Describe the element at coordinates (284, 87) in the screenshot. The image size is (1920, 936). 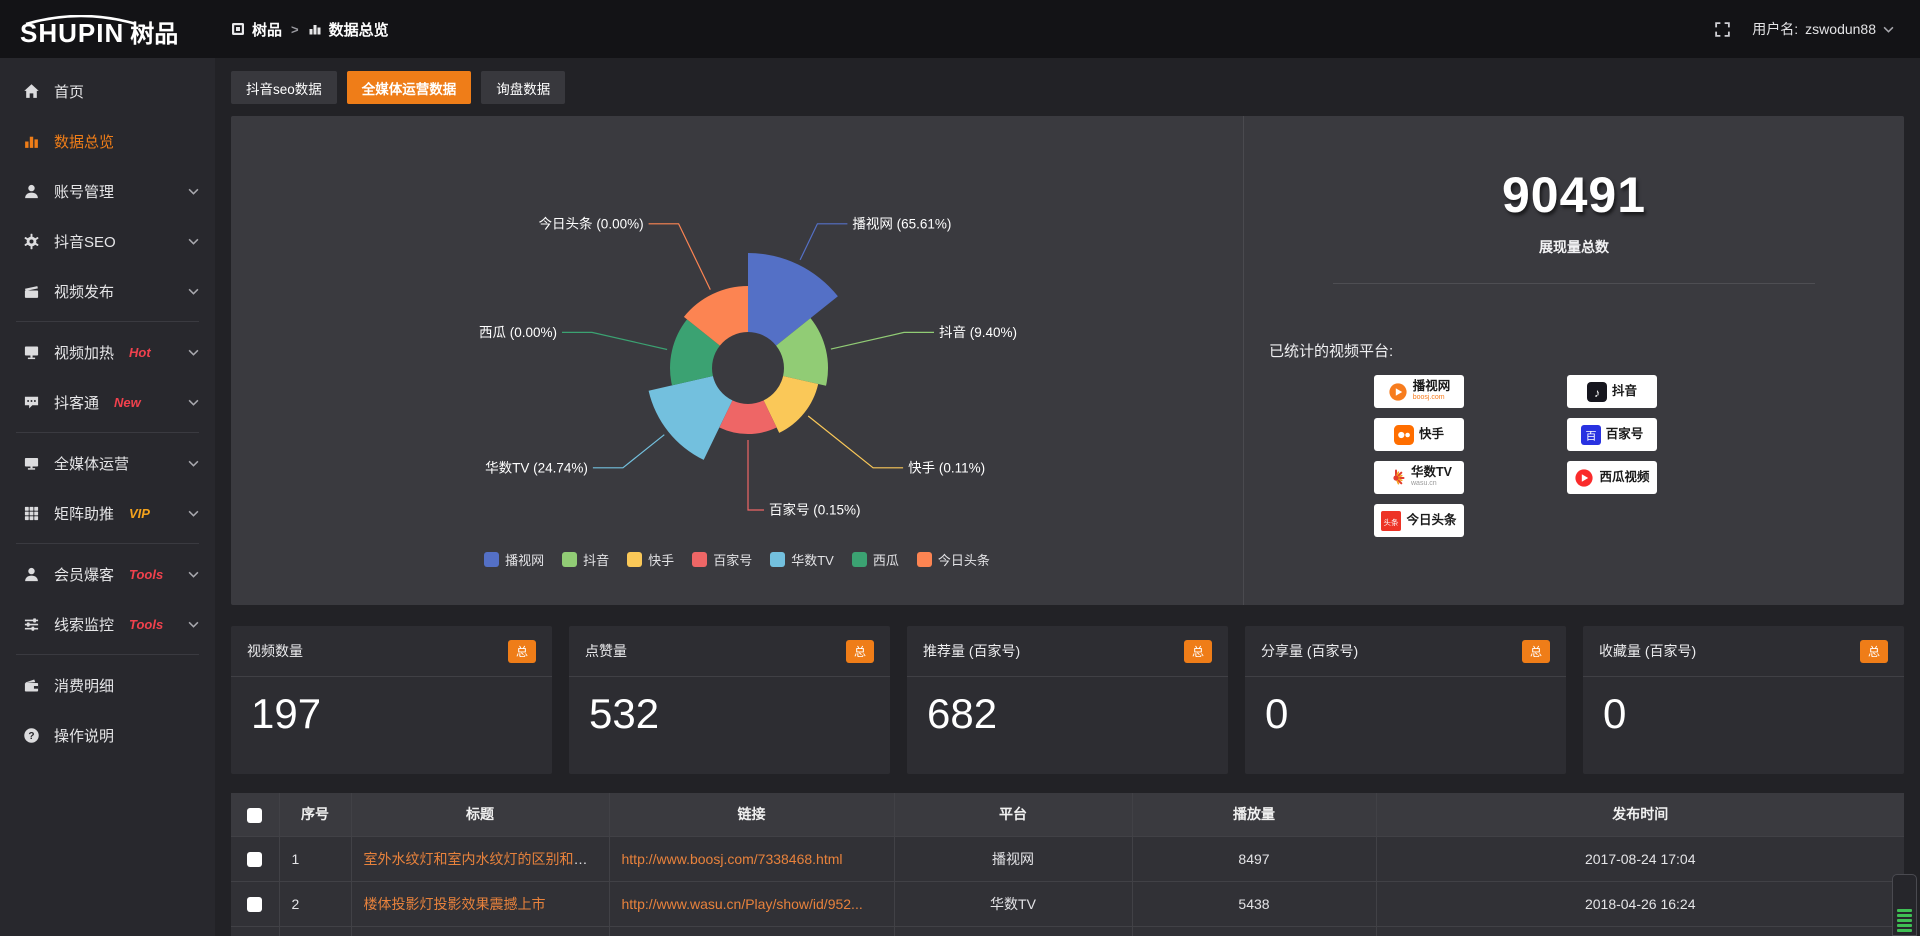
I see `tab-douyin-seo-data: 抖音seo数据` at that location.